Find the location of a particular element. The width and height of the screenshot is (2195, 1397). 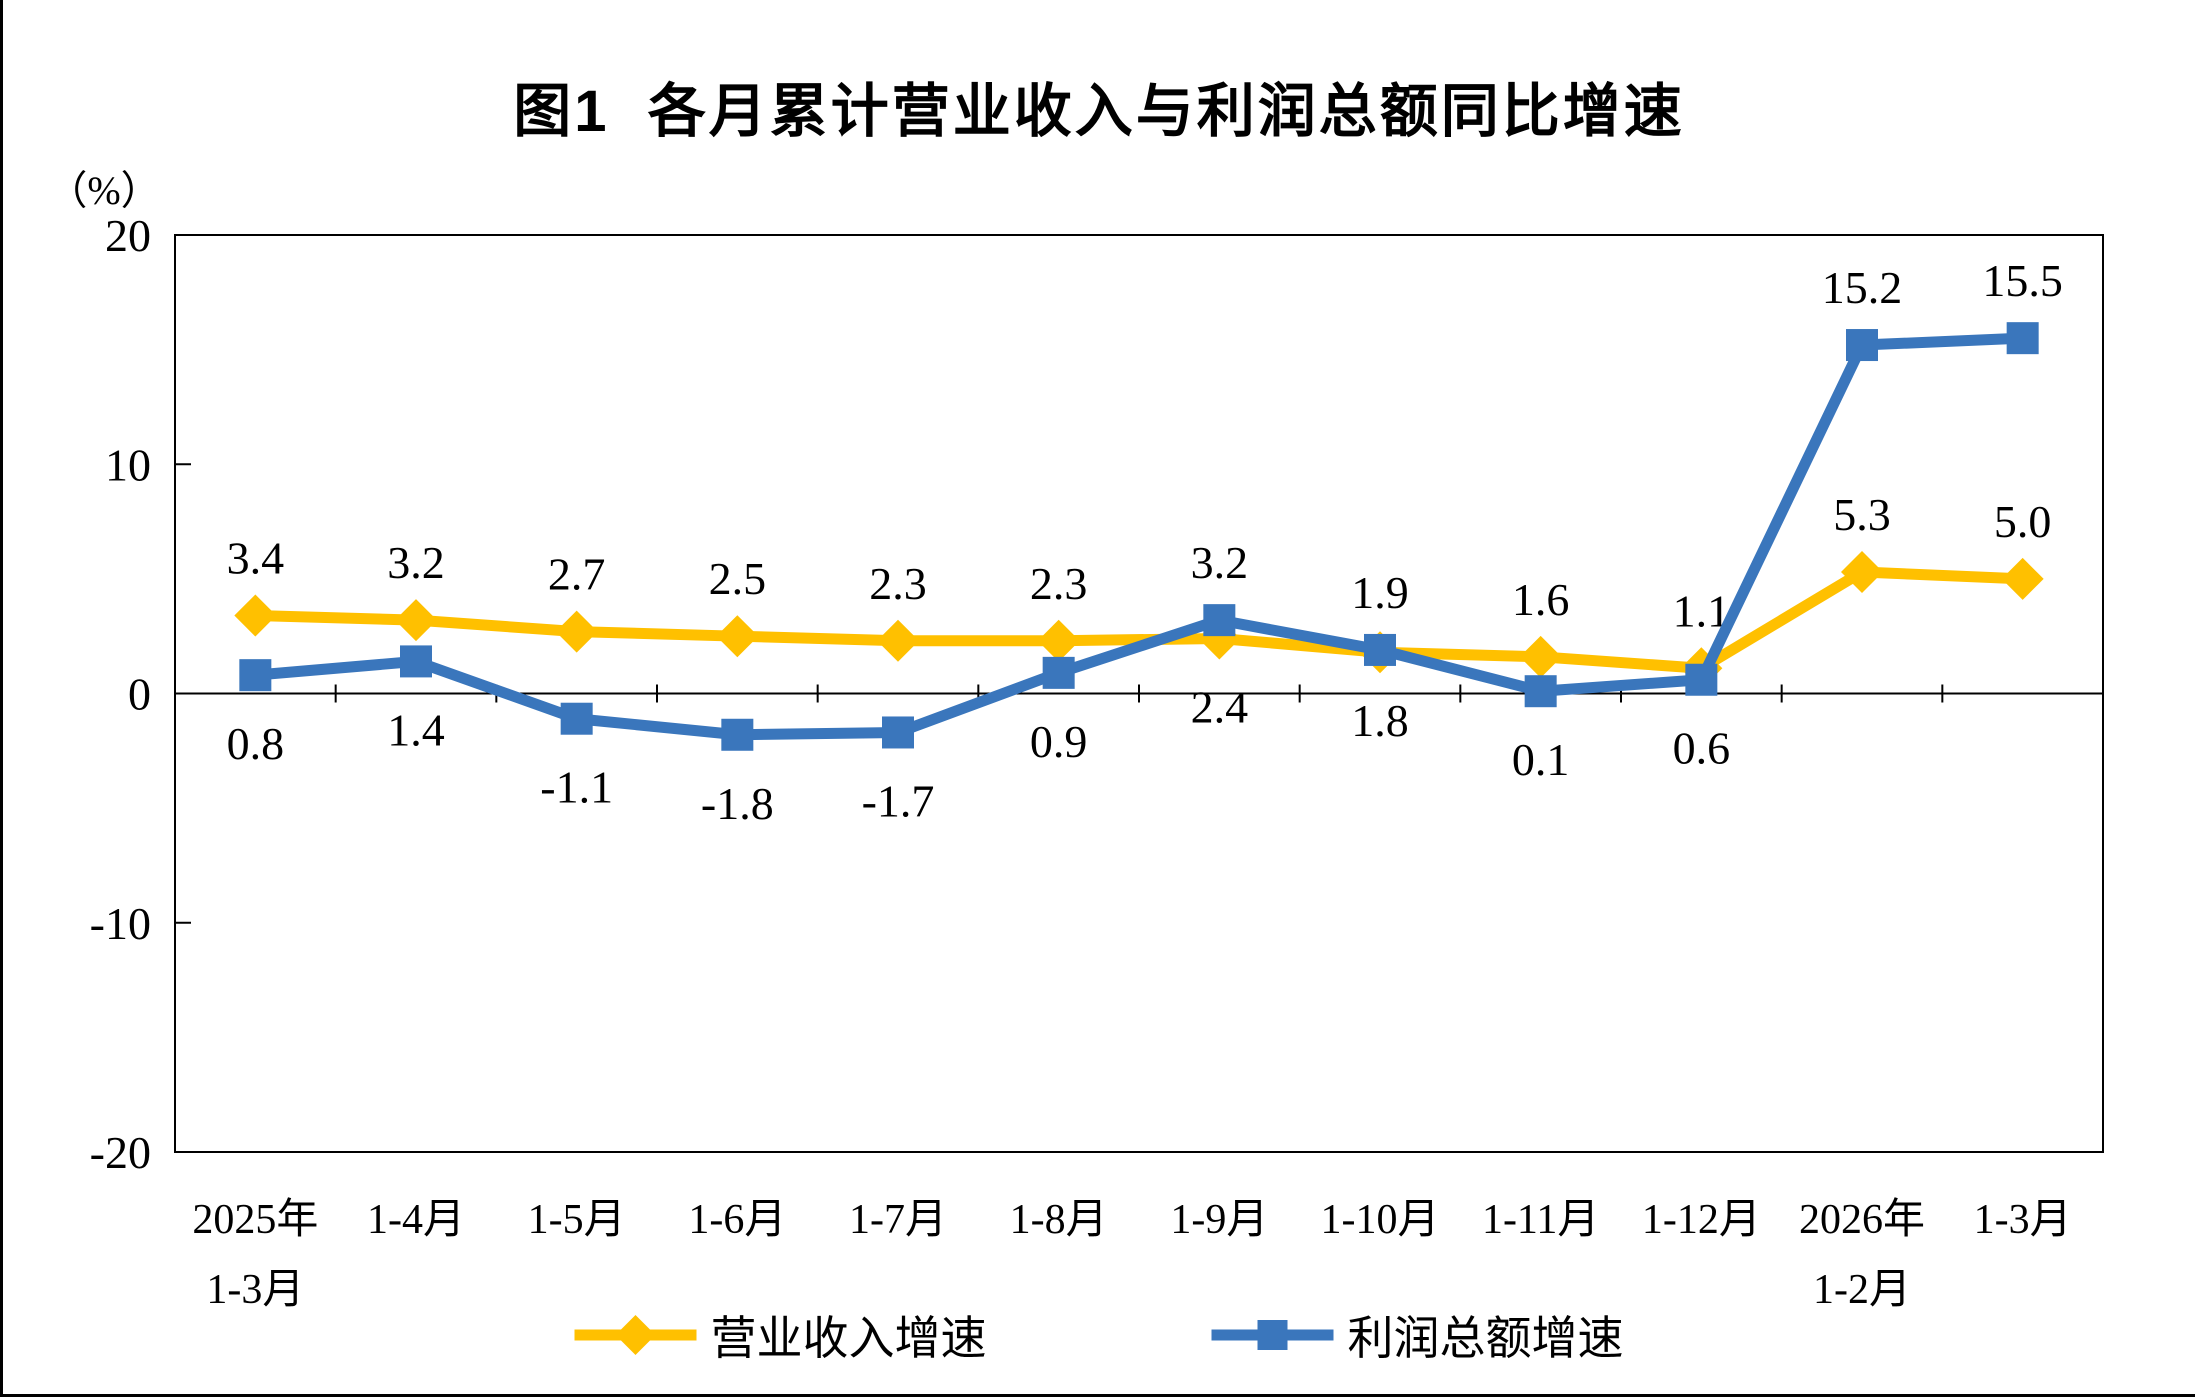

legend-item-1: 利润总额增速 is located at coordinates (1417, 1335).